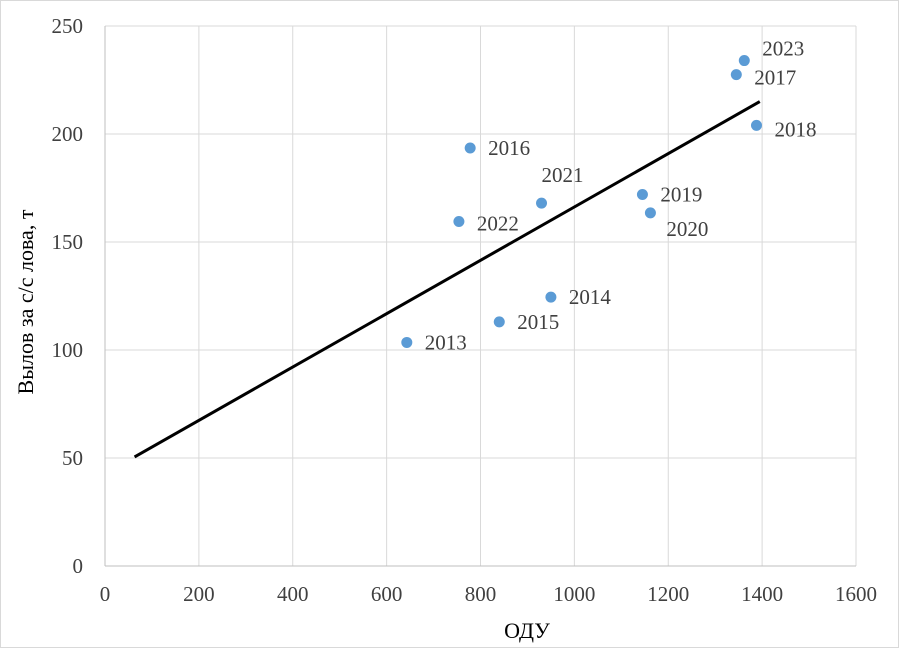  I want to click on x-tick-label: 1600, so click(856, 594).